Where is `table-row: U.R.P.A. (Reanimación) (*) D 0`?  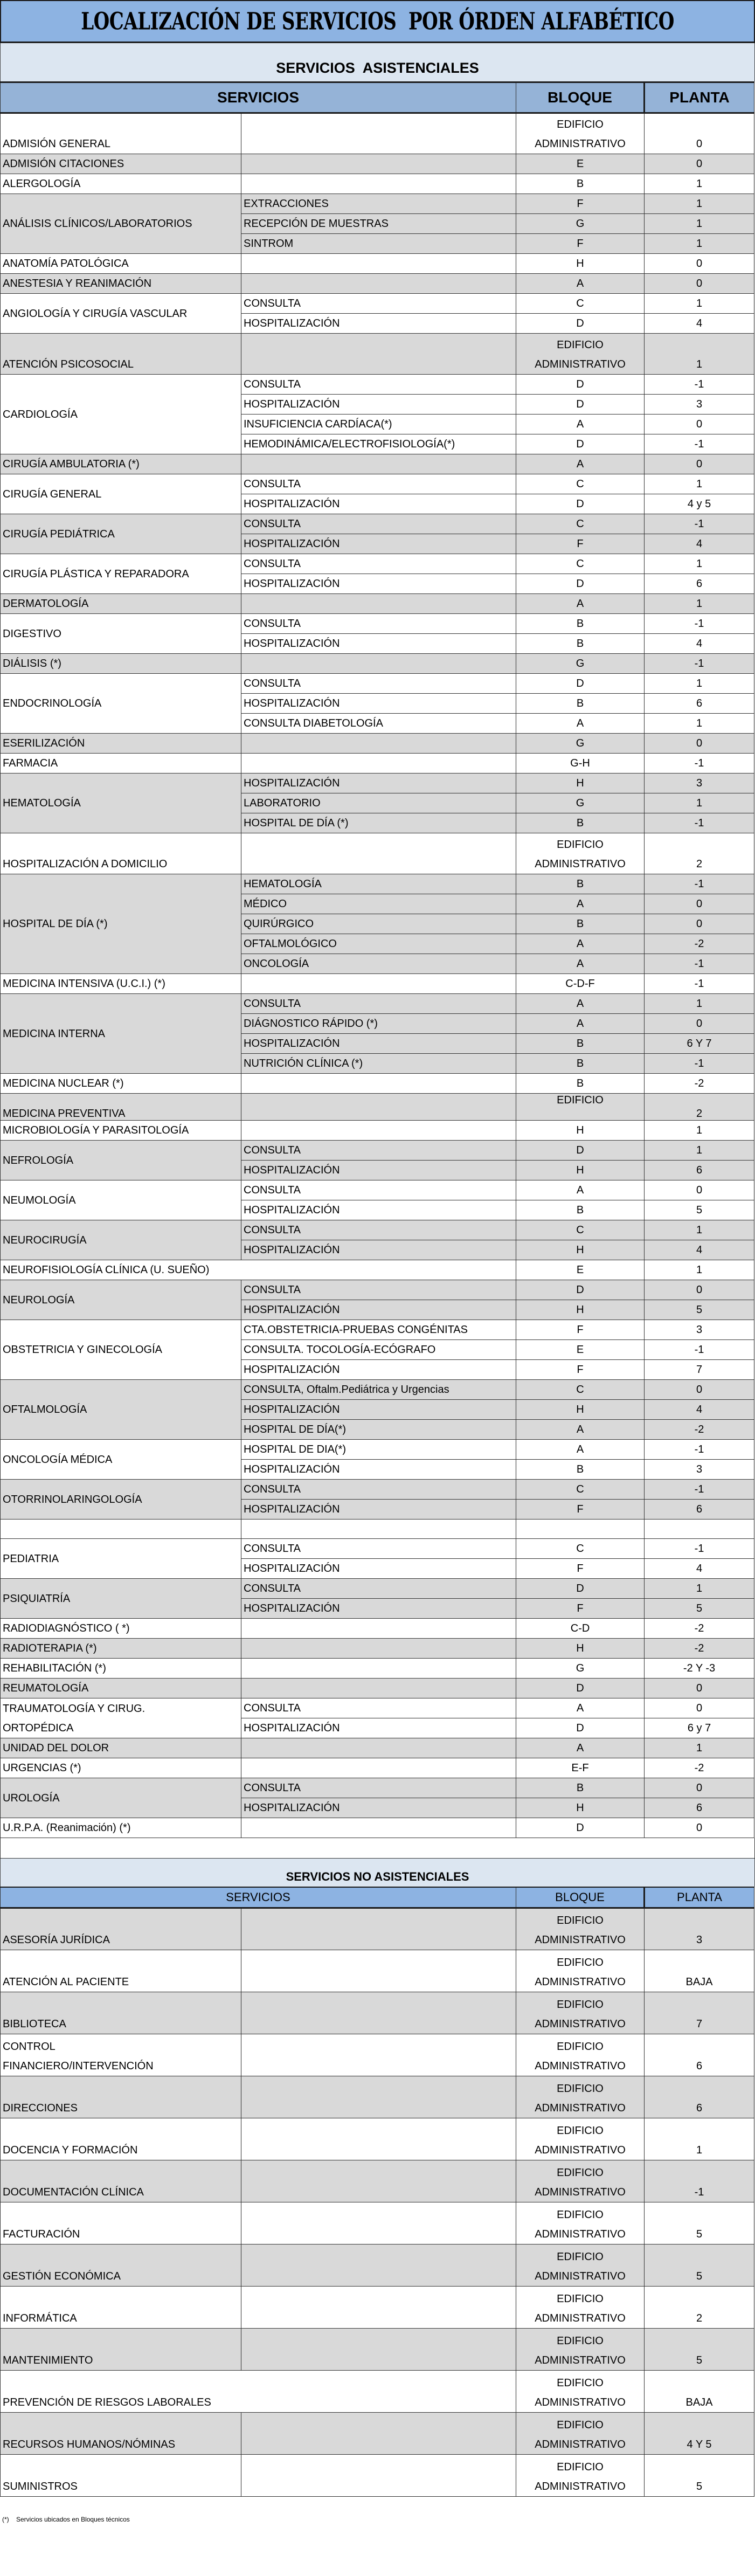
table-row: U.R.P.A. (Reanimación) (*) D 0 is located at coordinates (377, 1828).